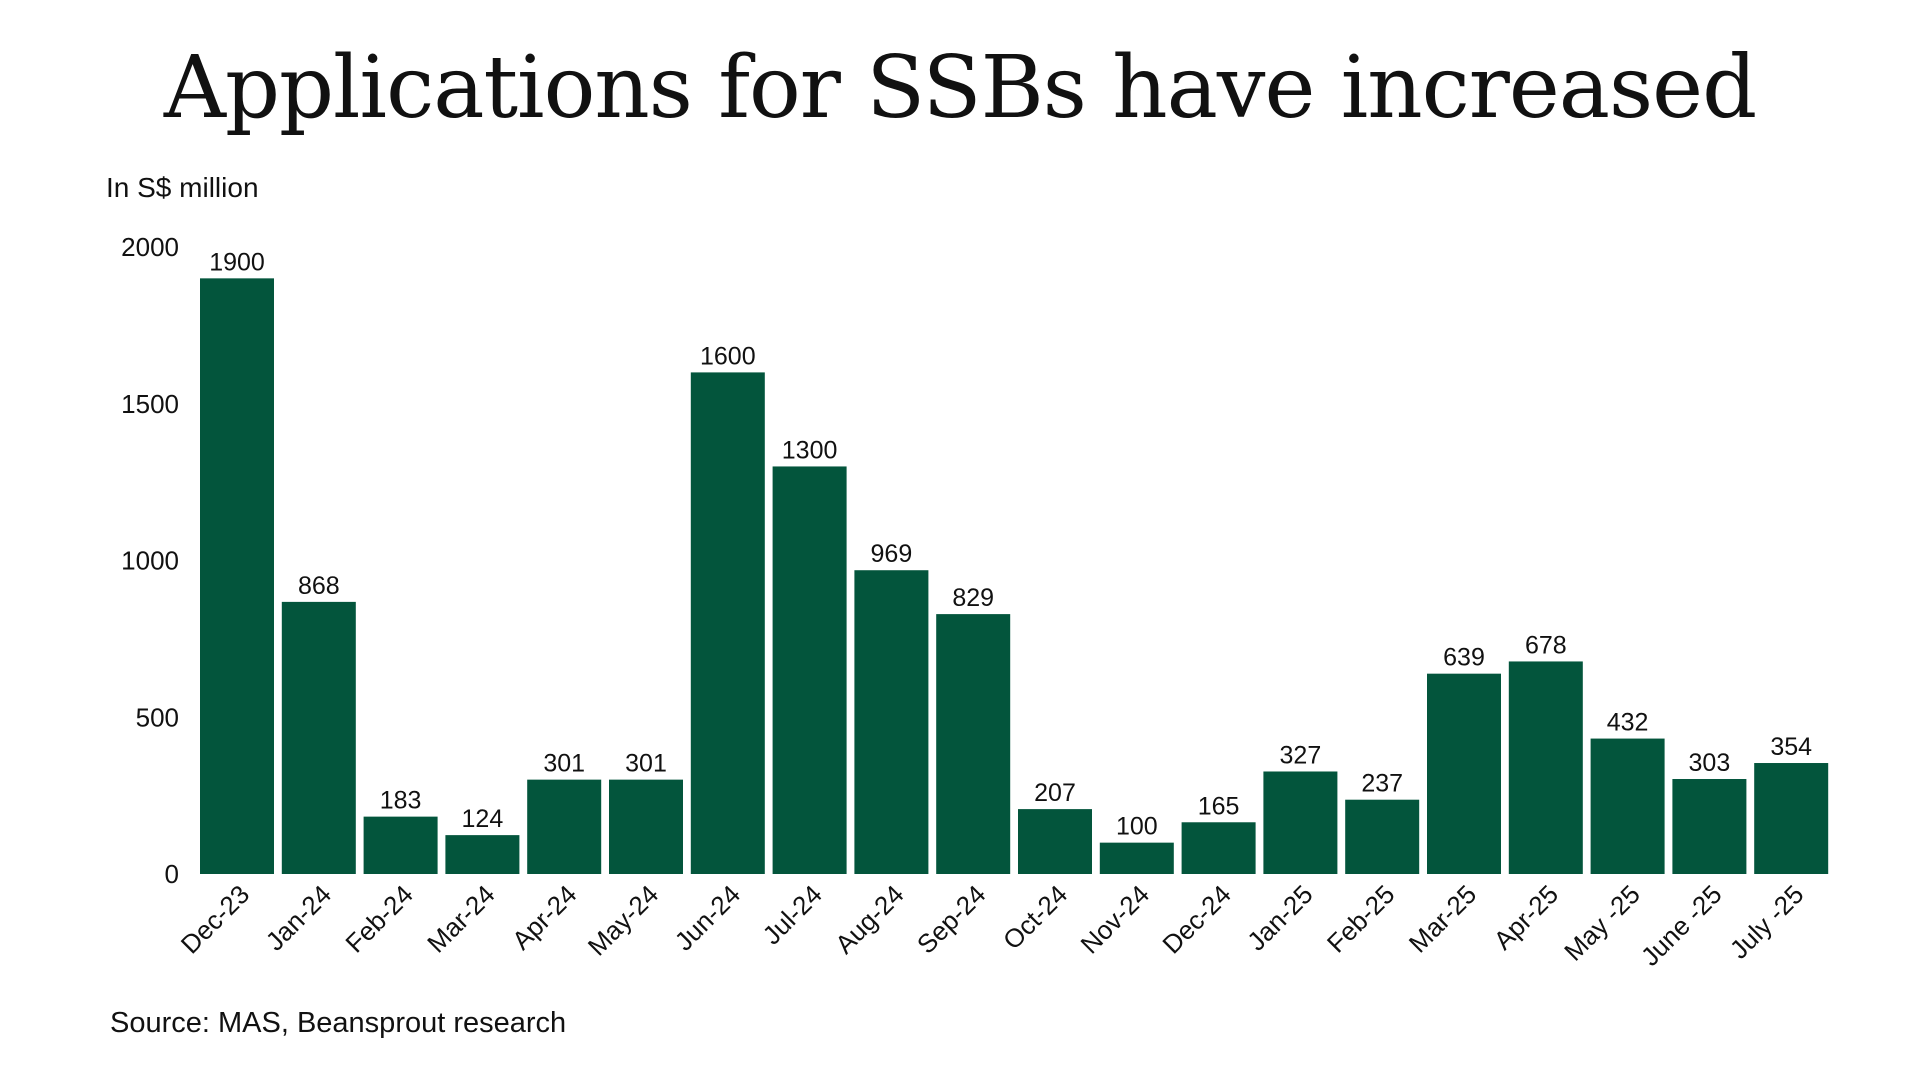  I want to click on x-tick-label: Nov-24, so click(1115, 919).